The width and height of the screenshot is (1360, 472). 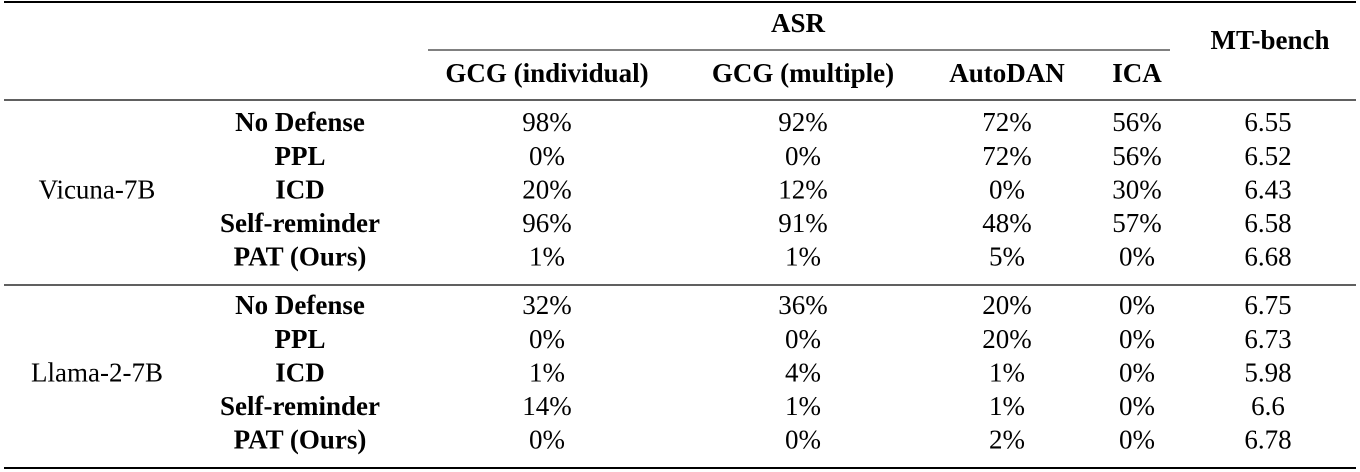 What do you see at coordinates (547, 223) in the screenshot?
I see `asr-cell: 96%` at bounding box center [547, 223].